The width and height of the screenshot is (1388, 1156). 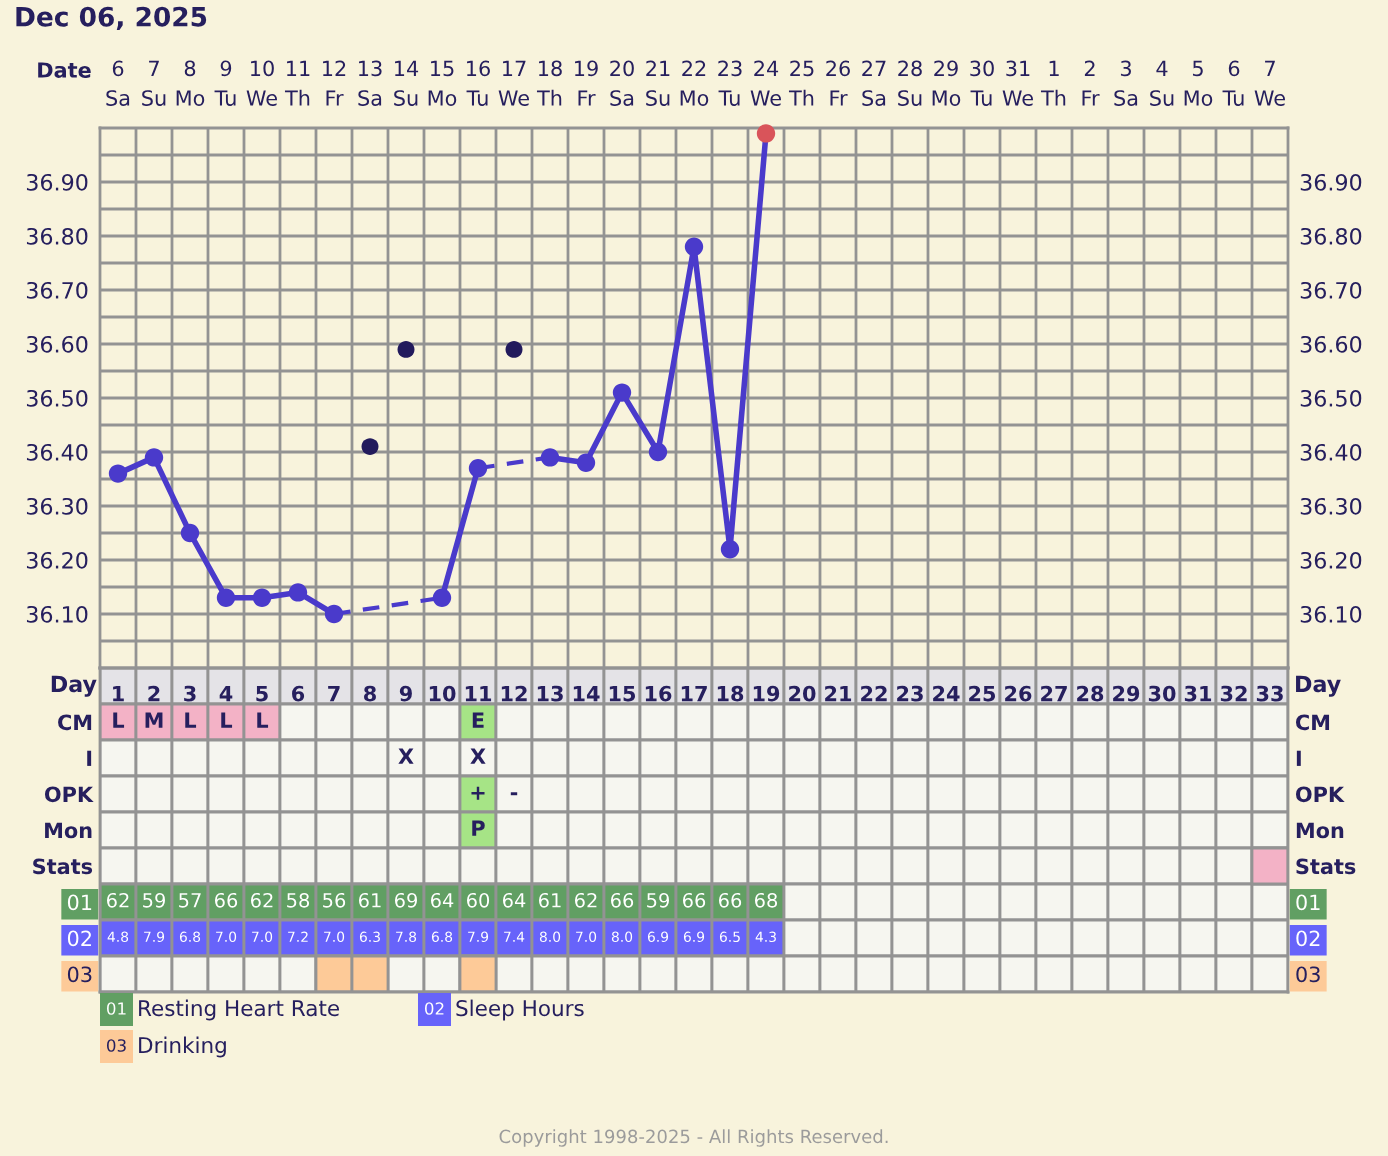 What do you see at coordinates (1162, 693) in the screenshot?
I see `x-tick-label: 30` at bounding box center [1162, 693].